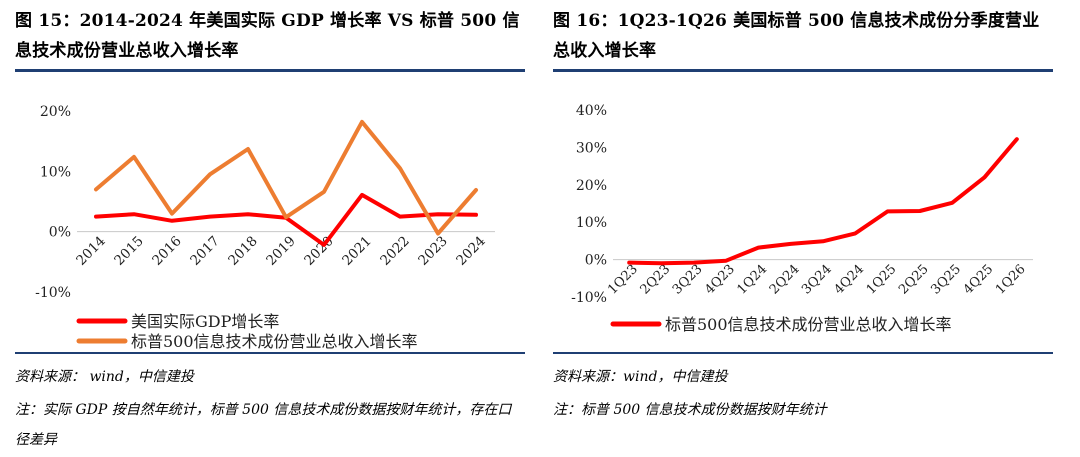 Image resolution: width=1080 pixels, height=457 pixels. What do you see at coordinates (274, 341) in the screenshot?
I see `legend-label-2: 标普500信息技术成份营业总收入增长率` at bounding box center [274, 341].